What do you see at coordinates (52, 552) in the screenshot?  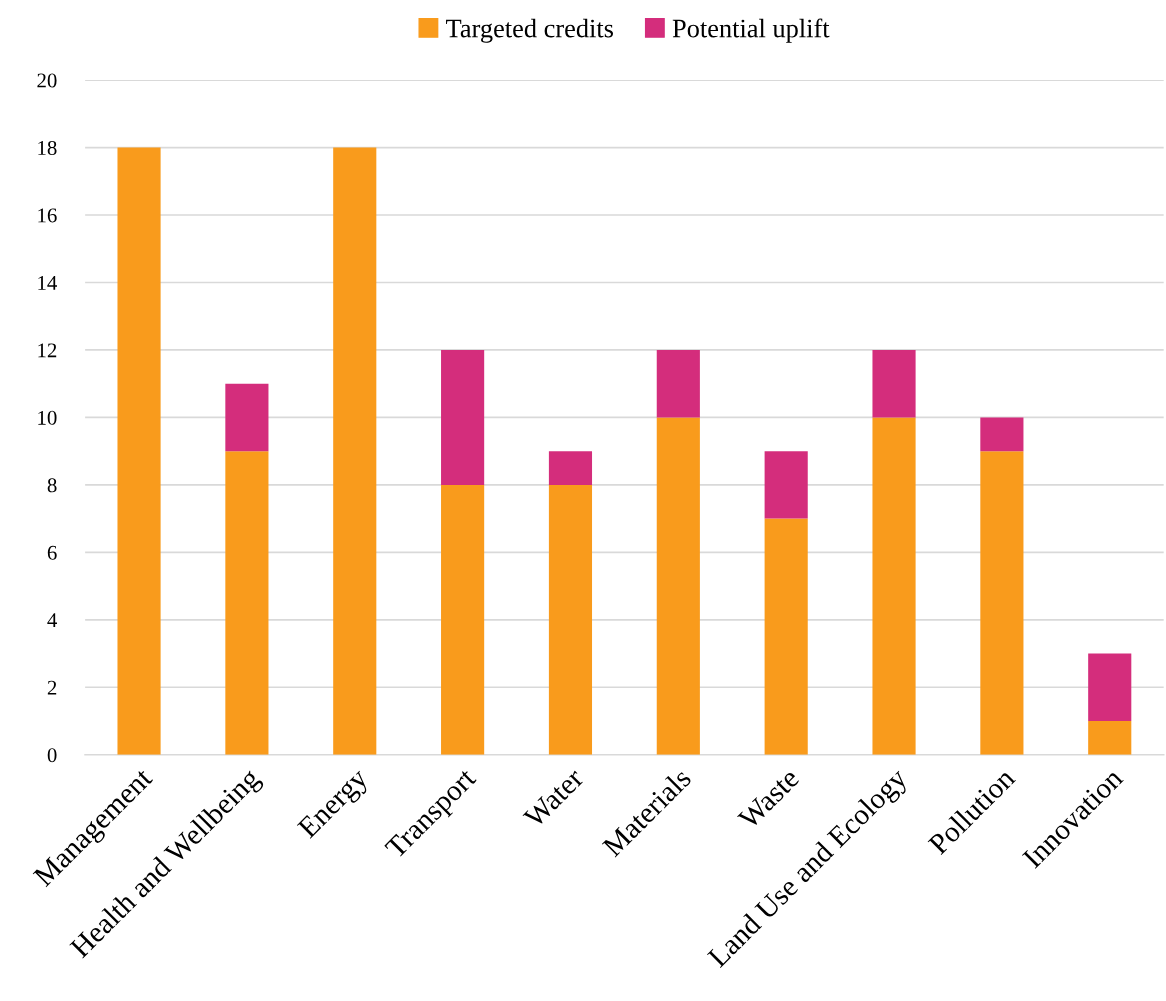 I see `y-tick-label: 6` at bounding box center [52, 552].